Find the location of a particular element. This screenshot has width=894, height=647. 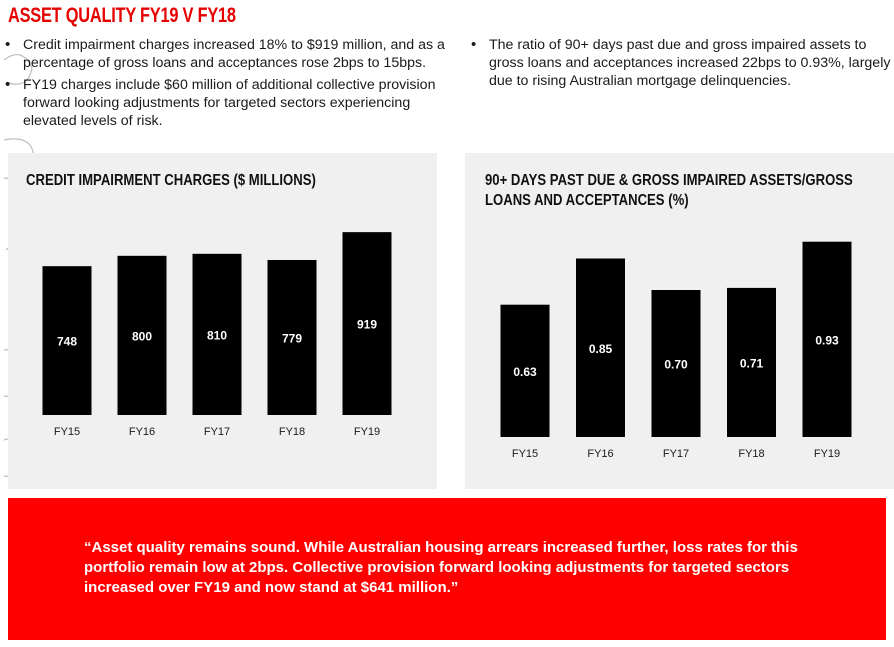

data-label: 748 is located at coordinates (67, 342).